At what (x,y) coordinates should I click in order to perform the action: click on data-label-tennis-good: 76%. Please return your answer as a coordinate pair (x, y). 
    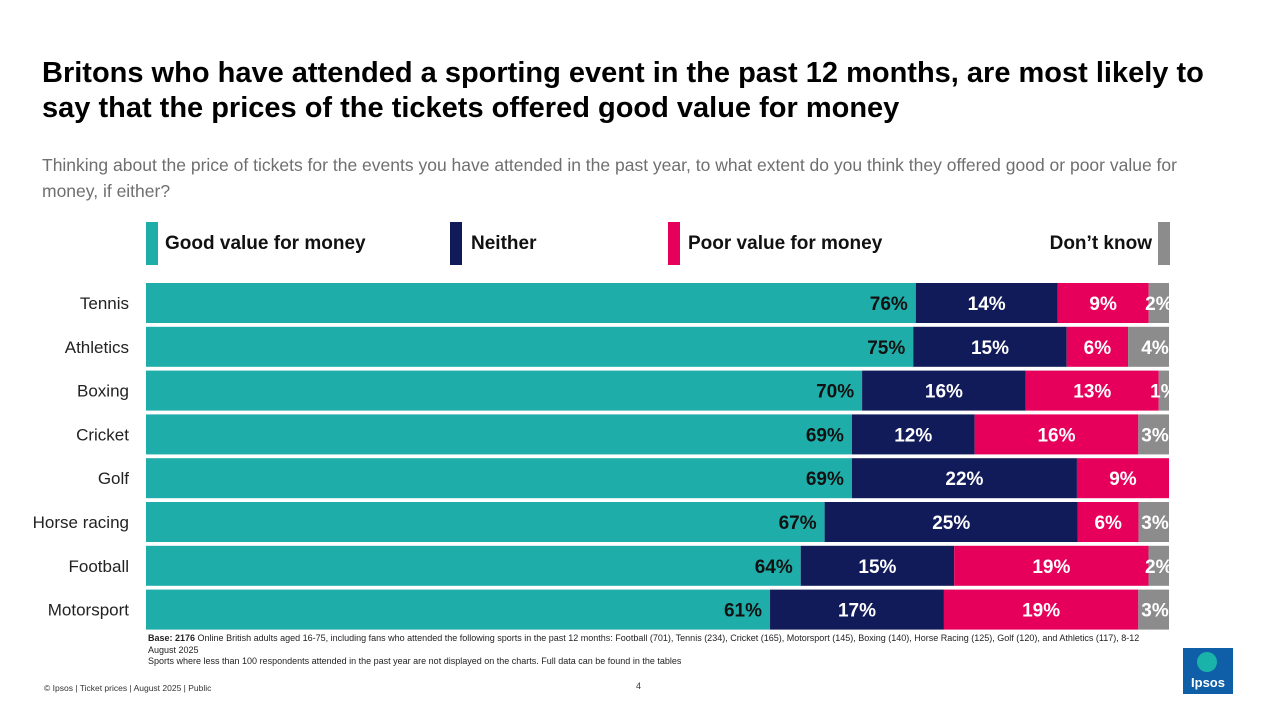
    Looking at the image, I should click on (889, 304).